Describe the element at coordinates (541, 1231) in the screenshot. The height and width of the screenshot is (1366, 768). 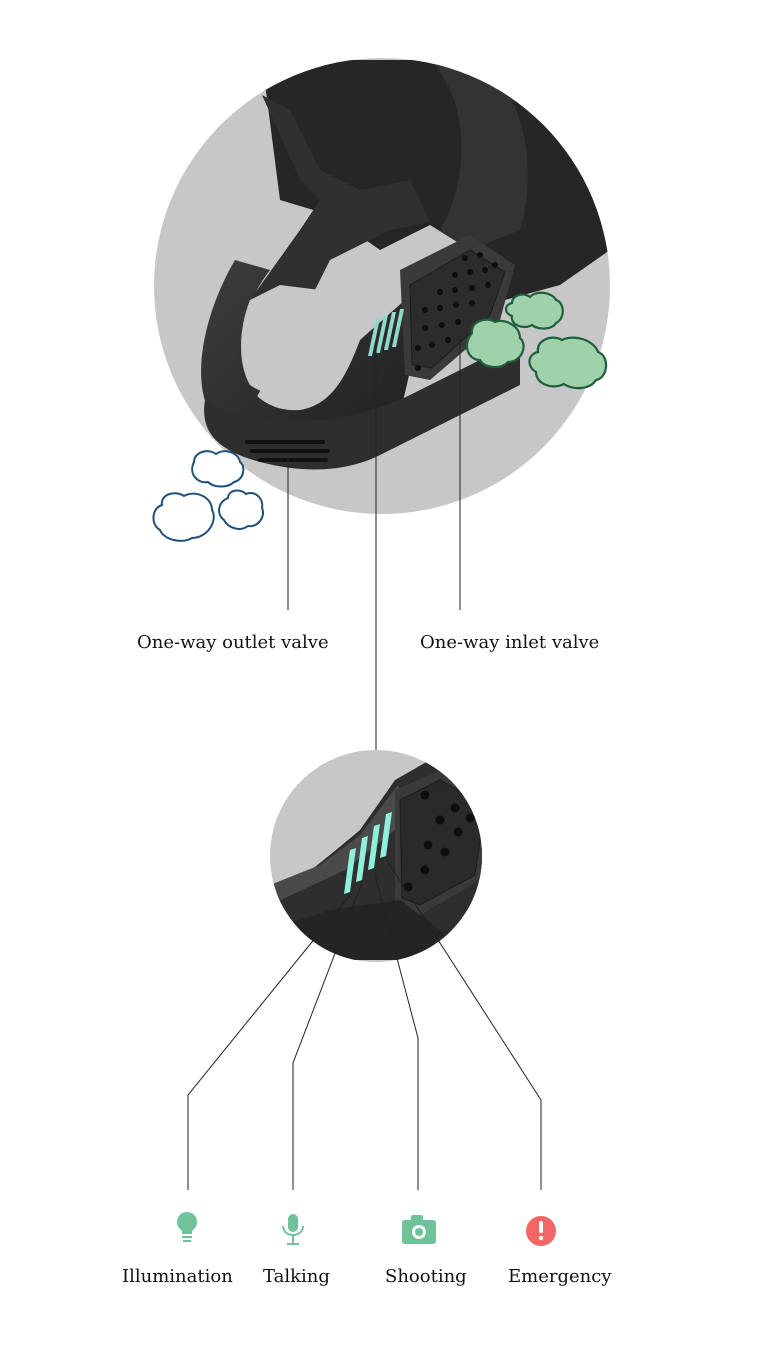
I see `alert-icon` at that location.